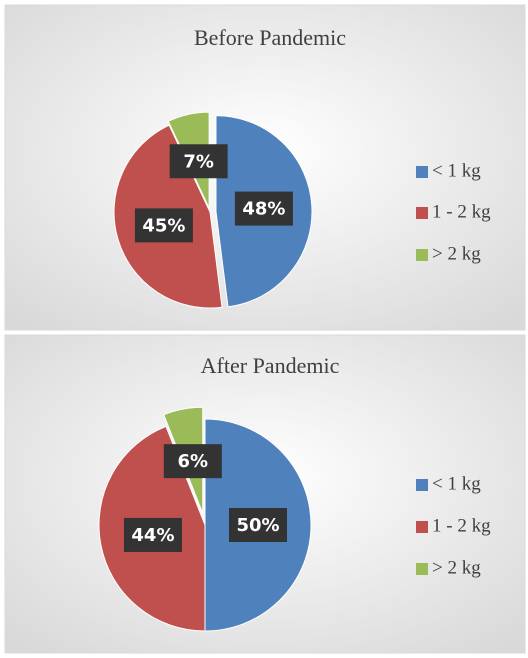 The width and height of the screenshot is (528, 658). I want to click on chart-title: Before Pandemic, so click(270, 37).